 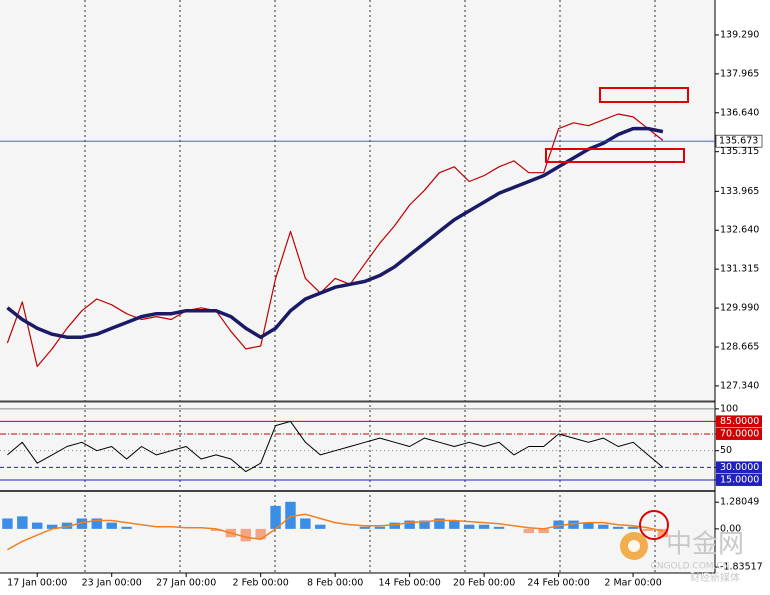 I want to click on y-tick-label: 133.965, so click(x=739, y=191).